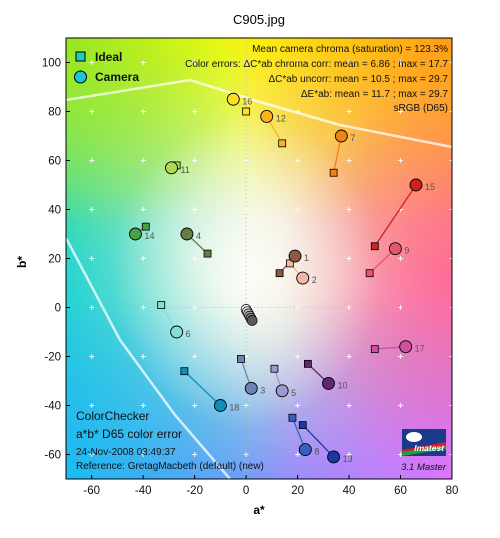 This screenshot has width=500, height=538. I want to click on legend: Ideal Camera, so click(106, 67).